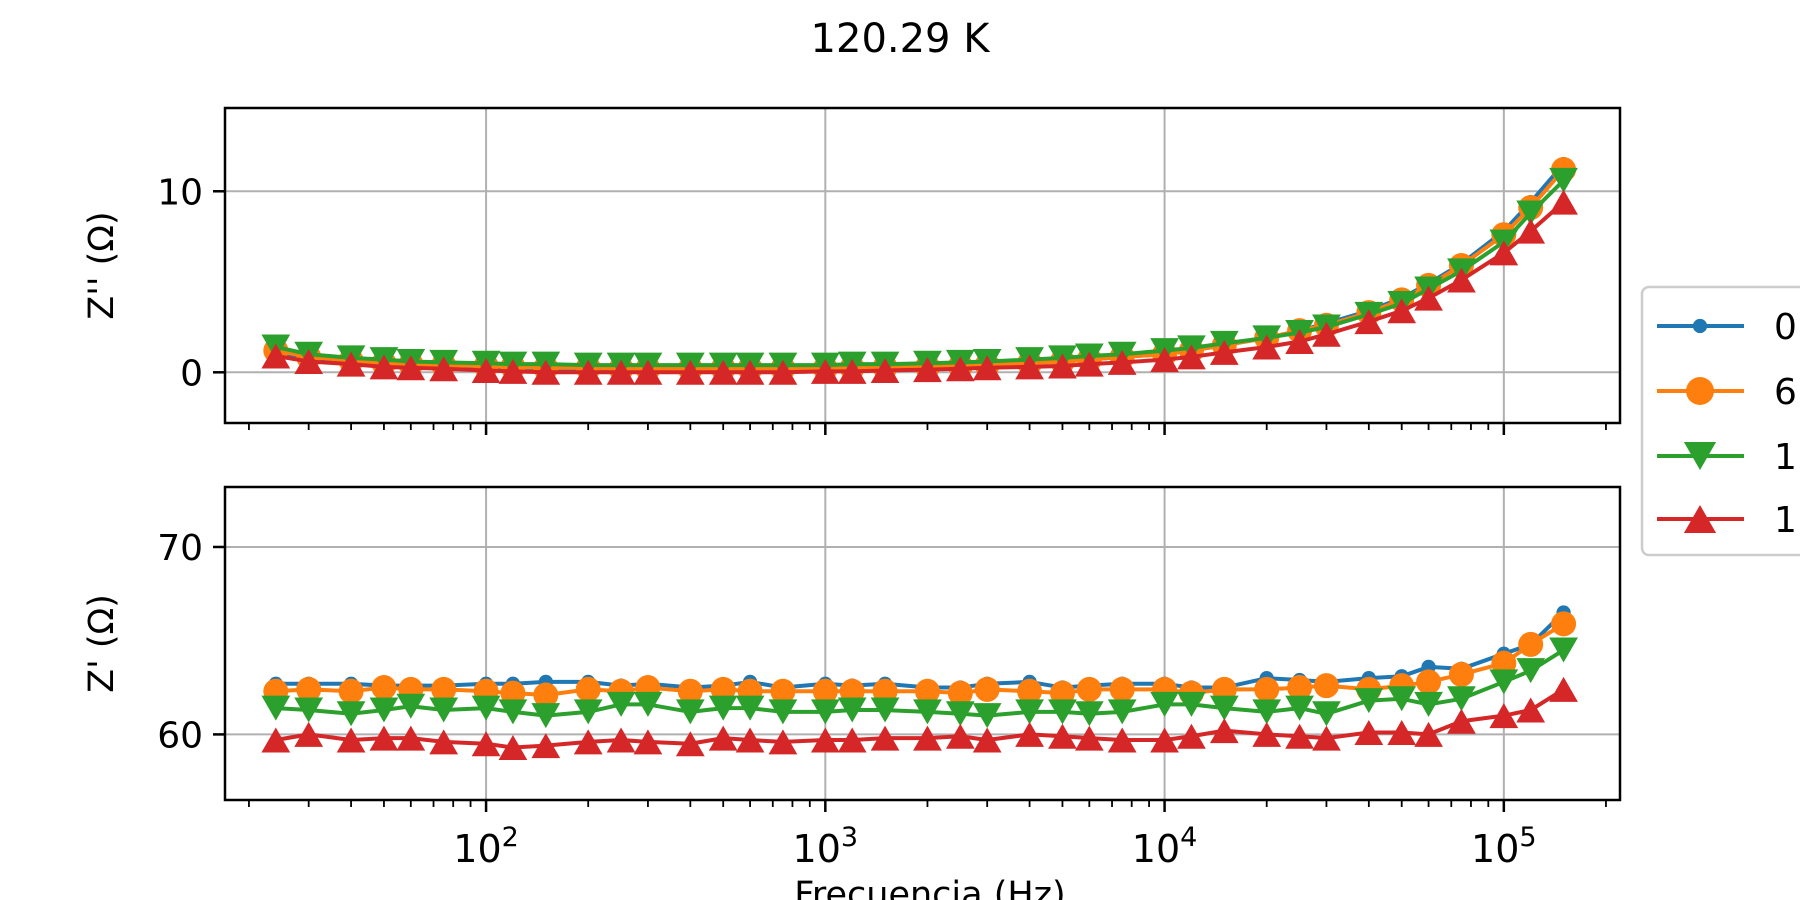 This screenshot has width=1800, height=900. I want to click on x-tick-label: 10³, so click(826, 846).